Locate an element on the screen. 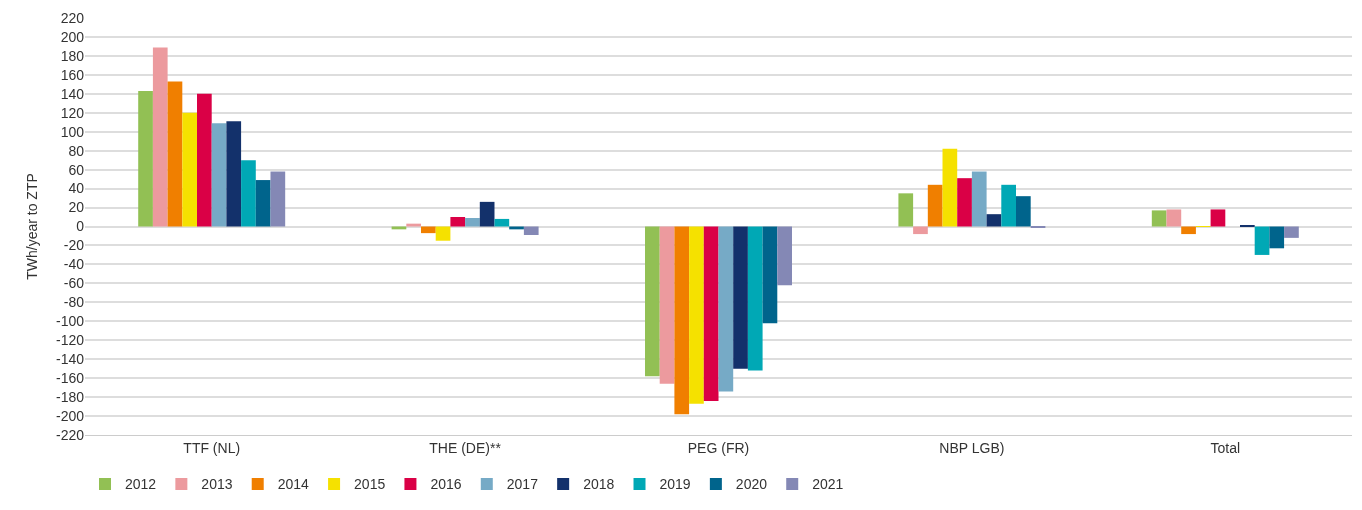  y-tick-label: 60 is located at coordinates (76, 169).